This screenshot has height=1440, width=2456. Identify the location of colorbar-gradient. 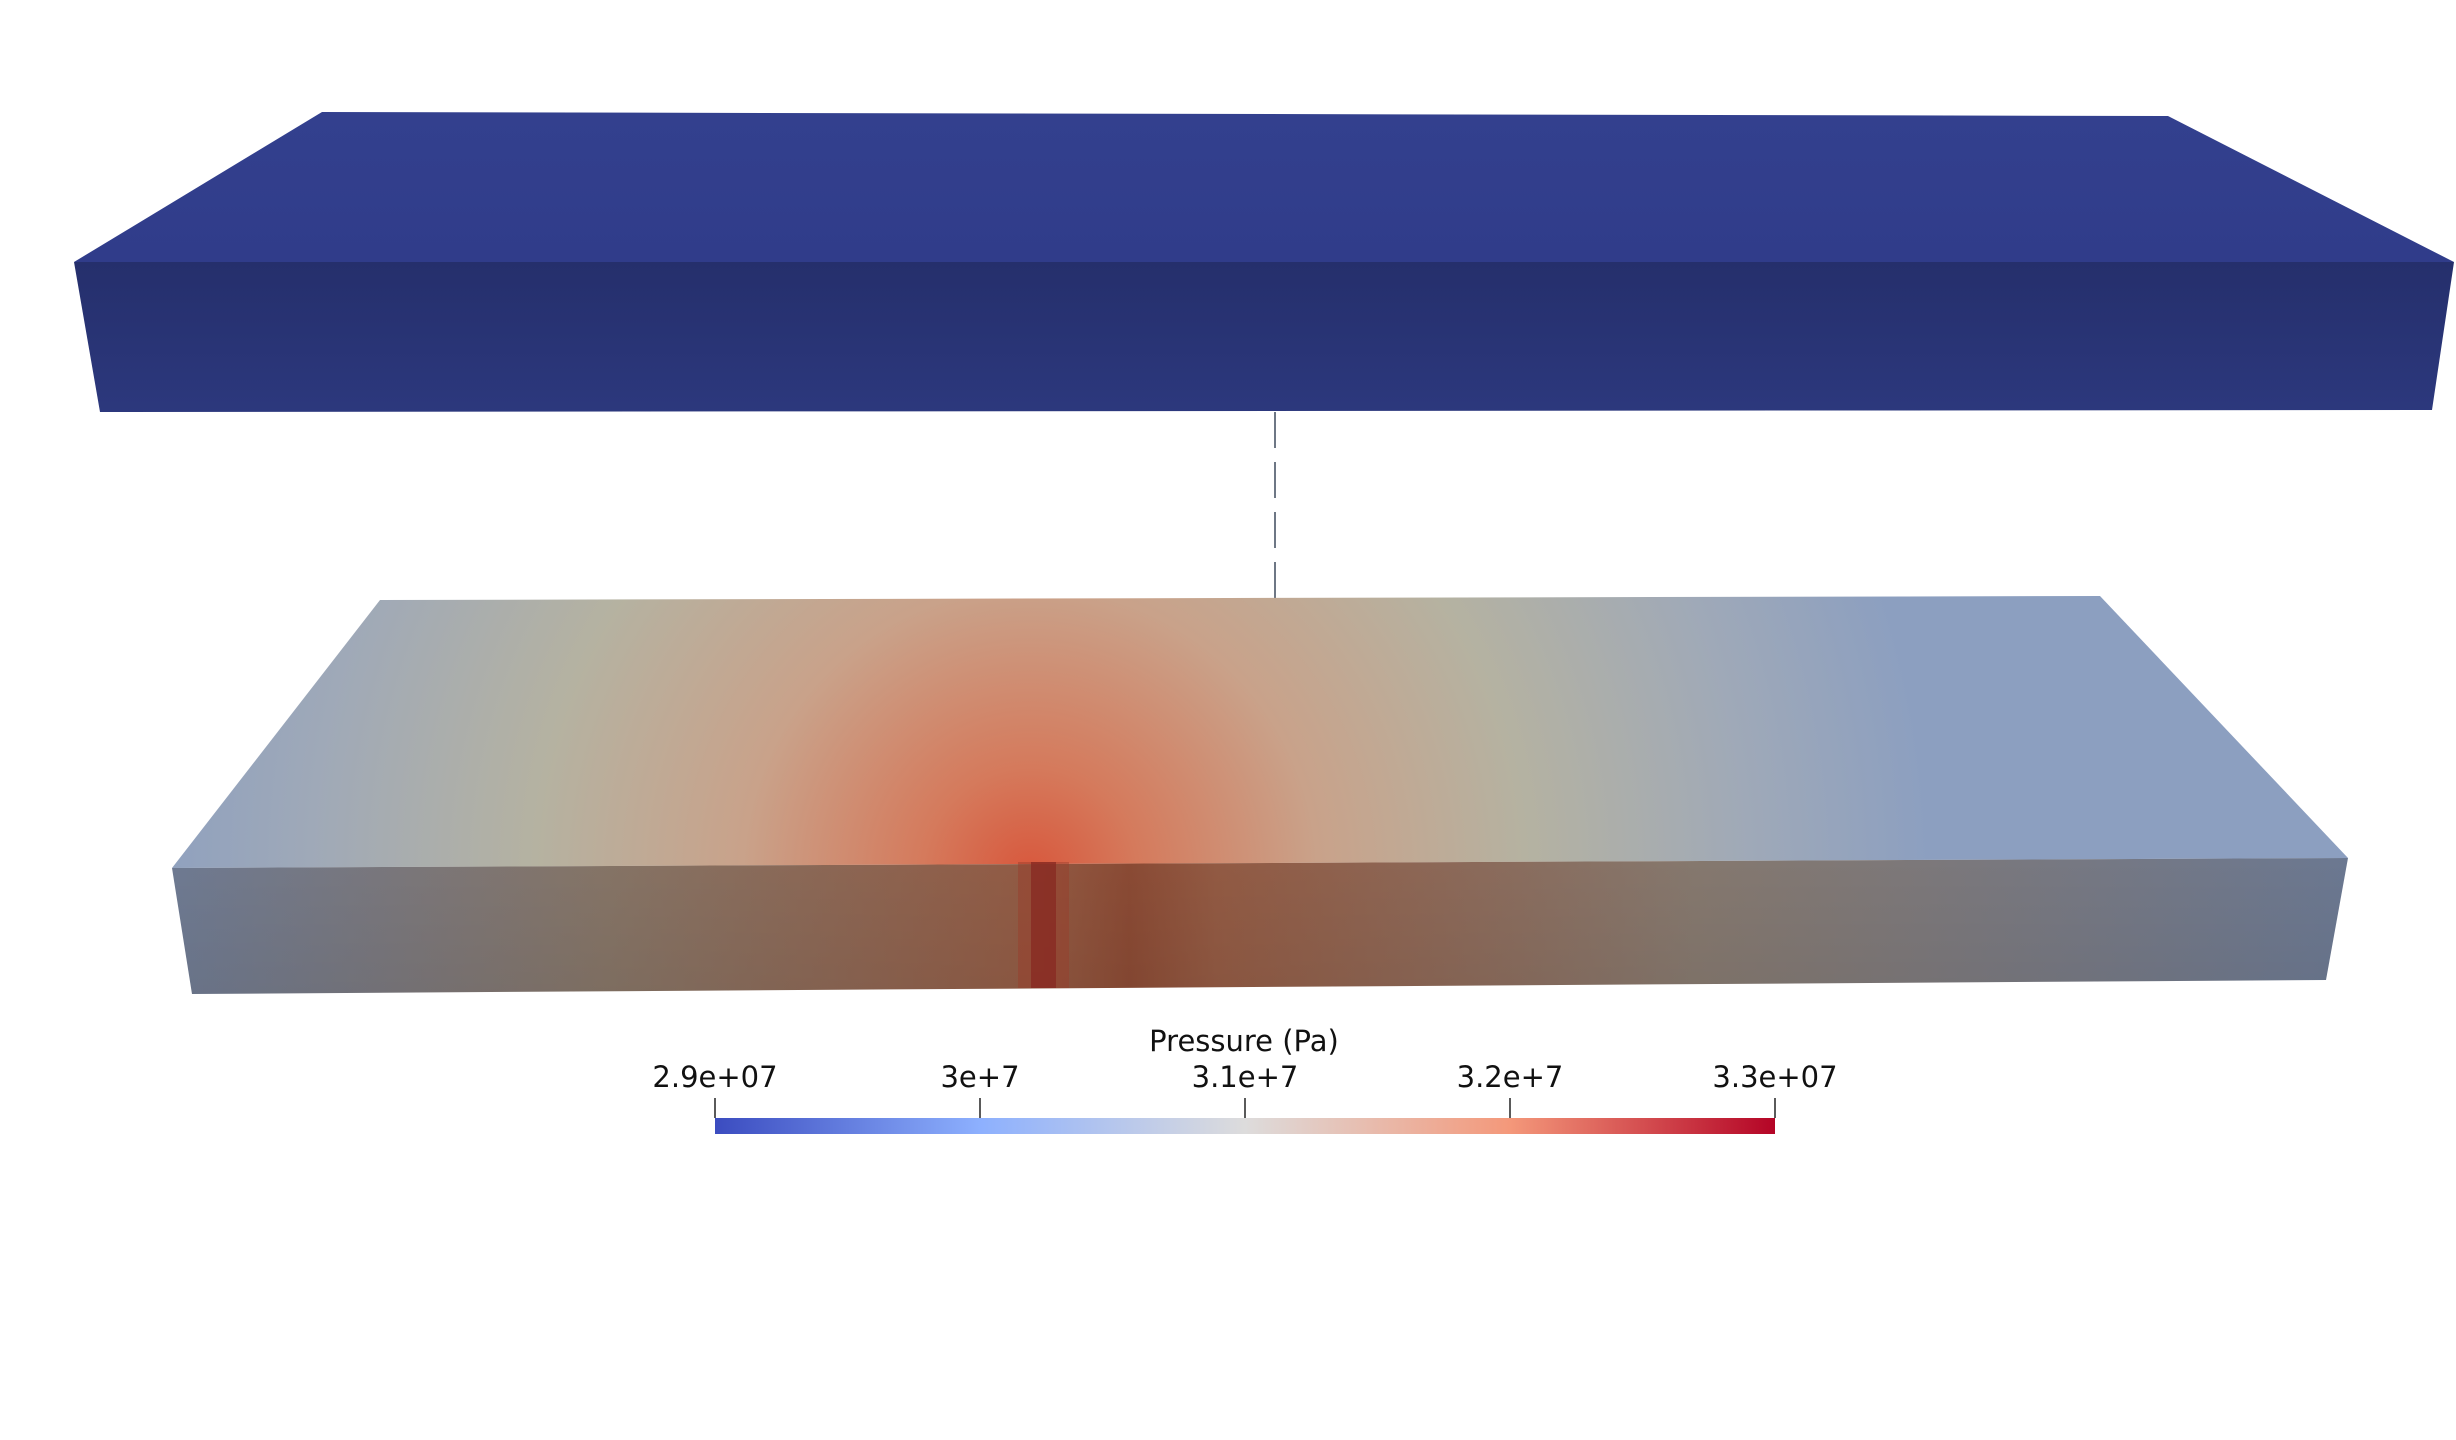
(1245, 1126).